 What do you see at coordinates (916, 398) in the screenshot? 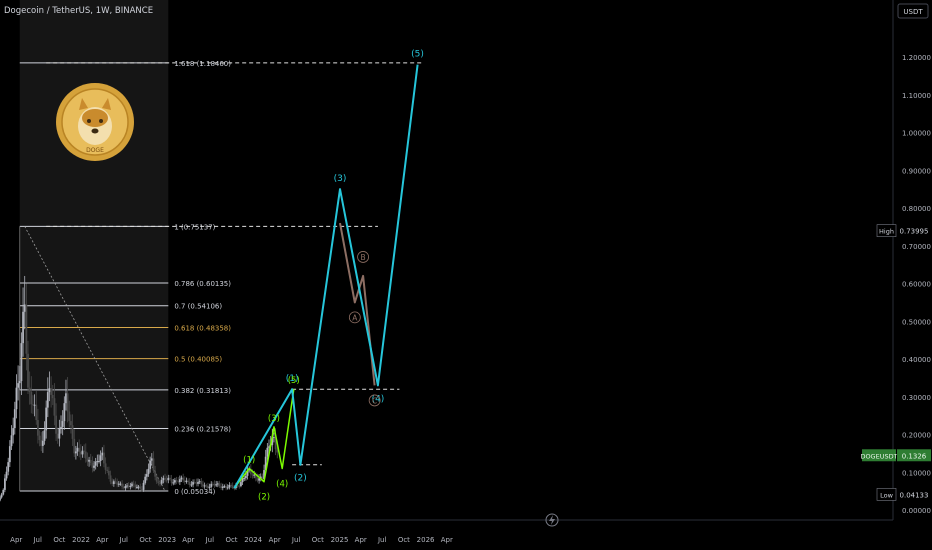
I see `y-tick-label: 0.30000` at bounding box center [916, 398].